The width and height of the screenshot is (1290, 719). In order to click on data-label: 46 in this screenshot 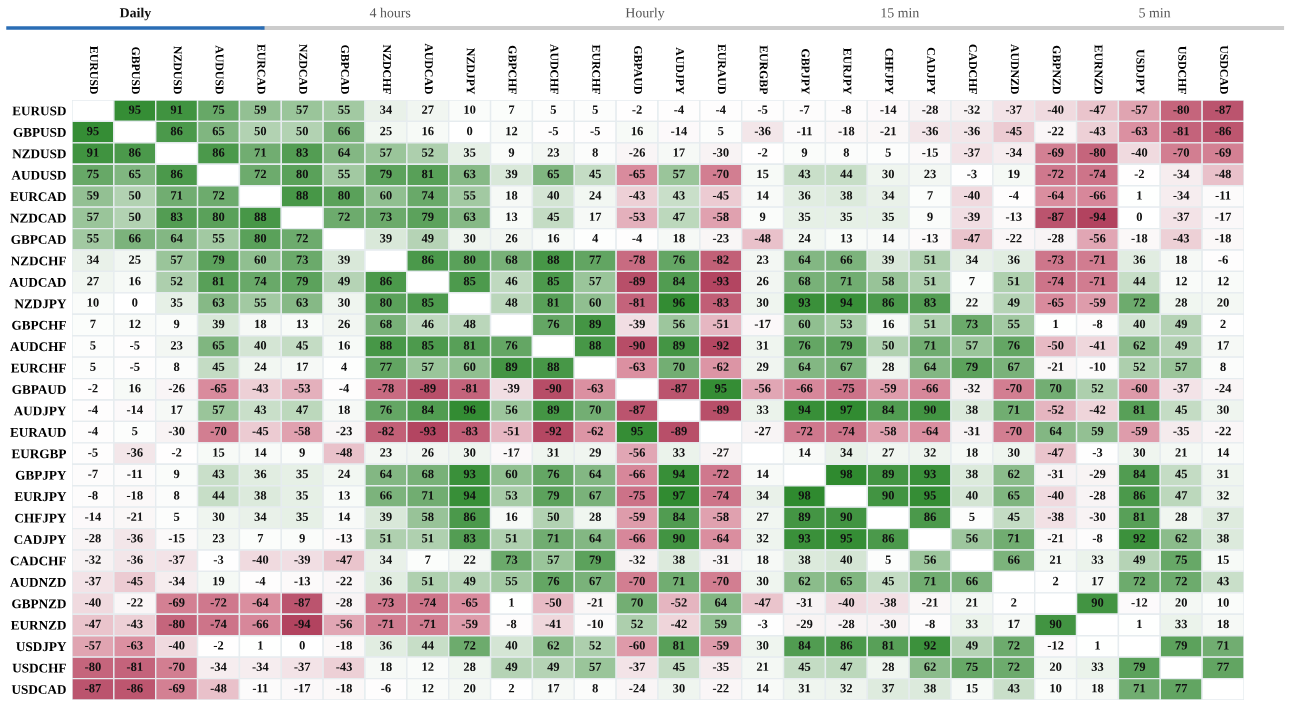, I will do `click(511, 281)`.